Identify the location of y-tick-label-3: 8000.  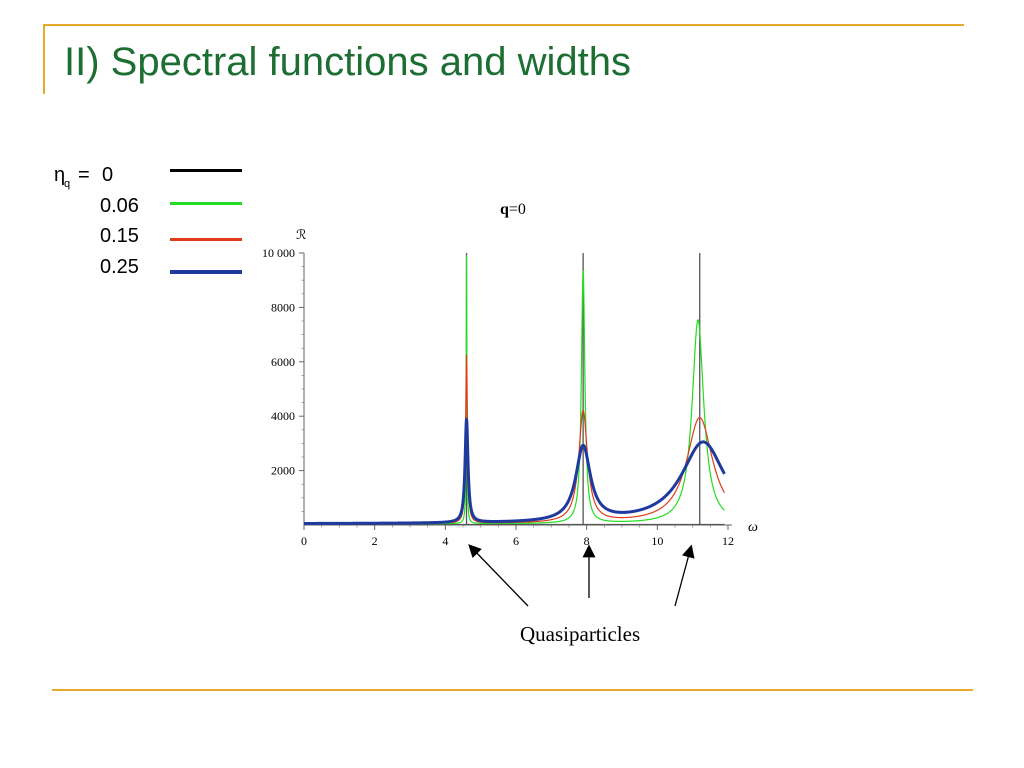
(283, 307).